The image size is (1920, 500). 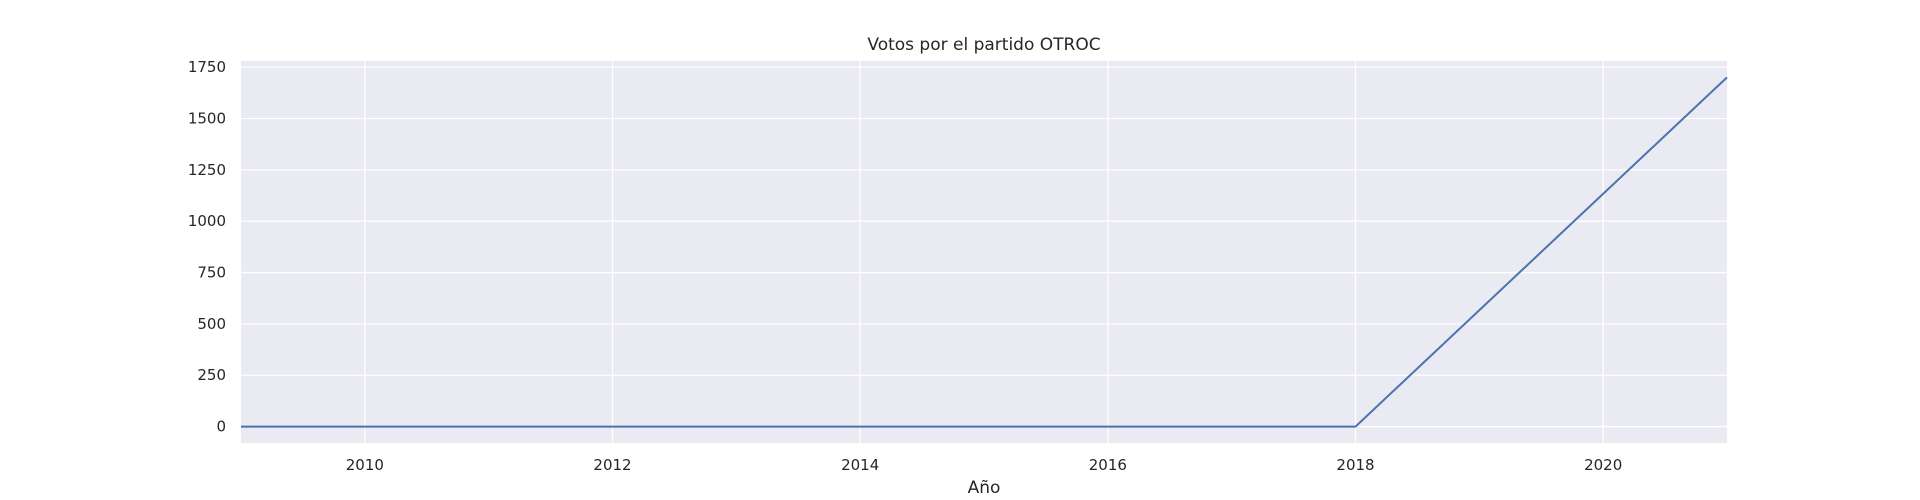 I want to click on x-tick-label: 2012, so click(x=612, y=465).